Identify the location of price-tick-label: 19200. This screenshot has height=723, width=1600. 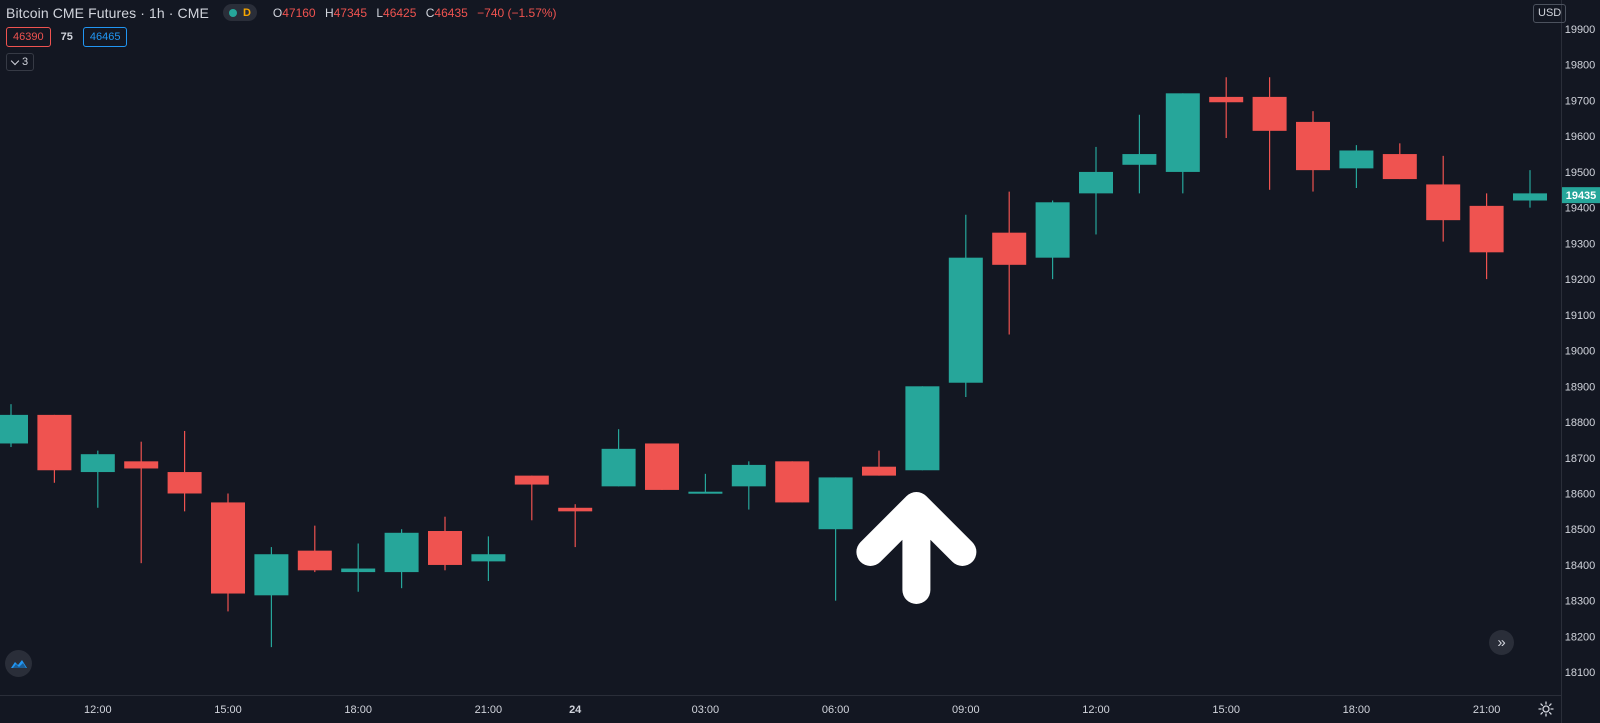
(1580, 280).